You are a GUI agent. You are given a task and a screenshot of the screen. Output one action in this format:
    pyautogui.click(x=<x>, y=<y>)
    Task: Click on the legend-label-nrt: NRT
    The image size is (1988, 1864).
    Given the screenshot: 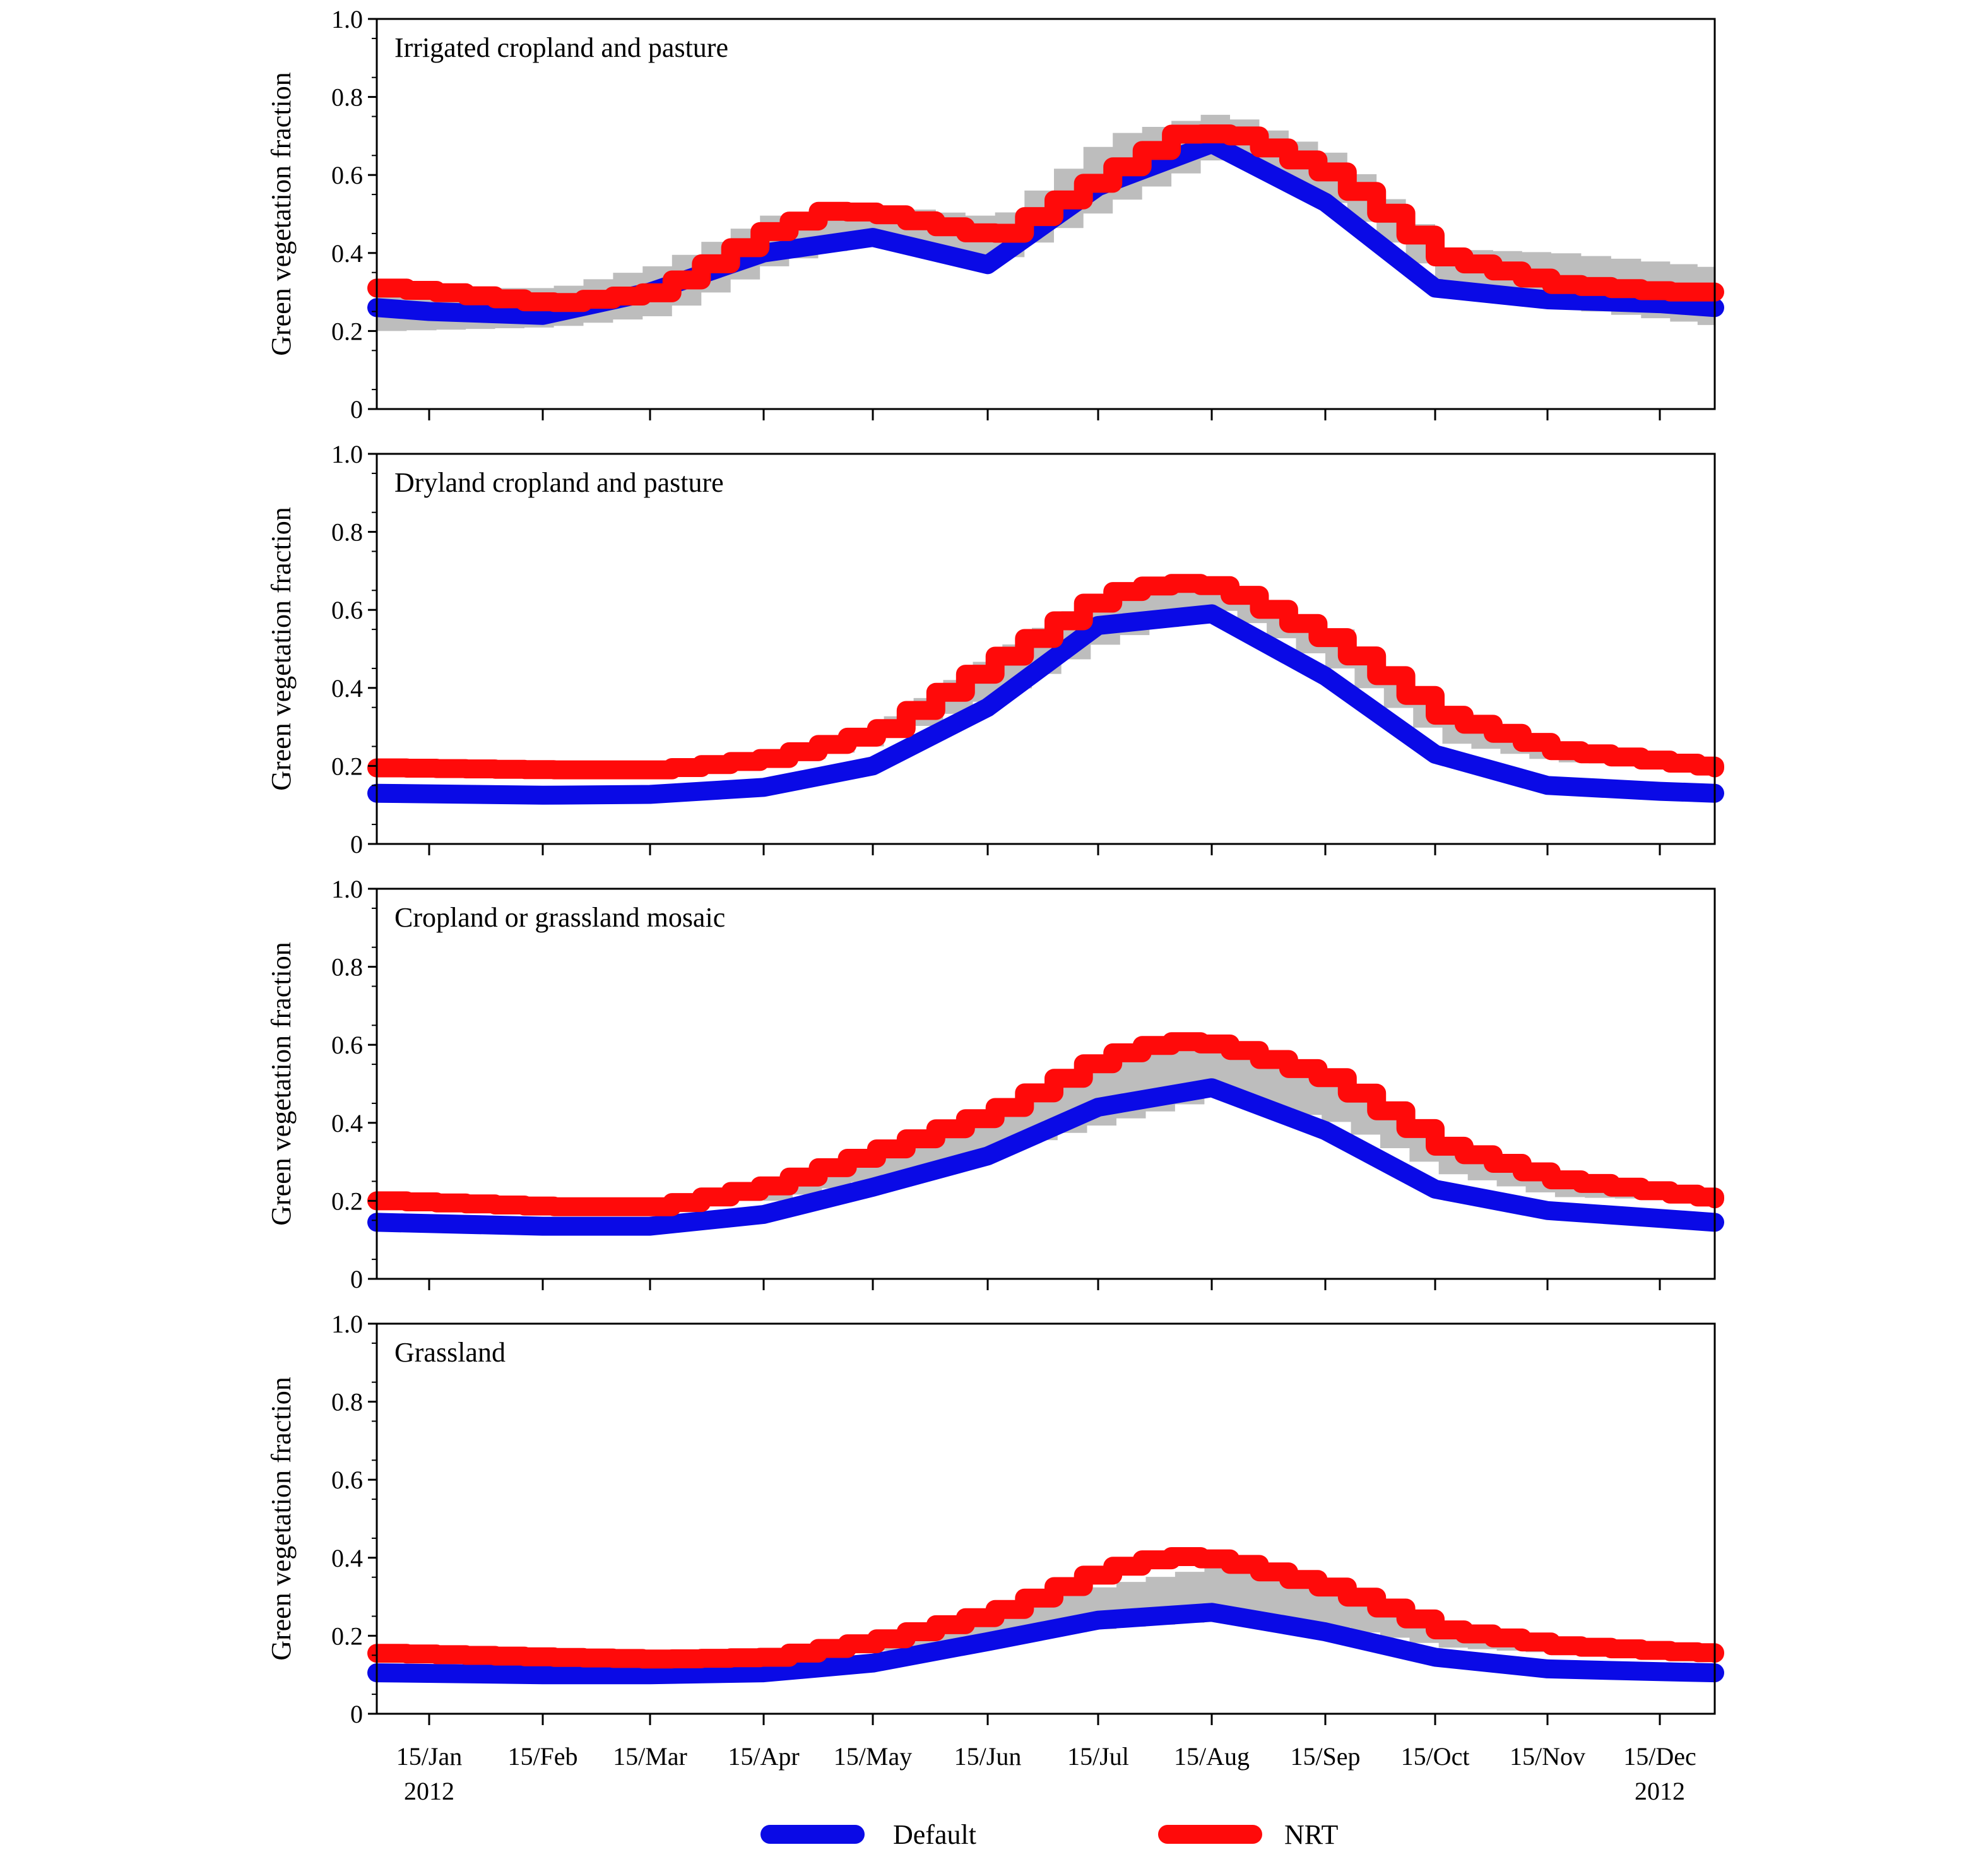 What is the action you would take?
    pyautogui.click(x=1311, y=1834)
    